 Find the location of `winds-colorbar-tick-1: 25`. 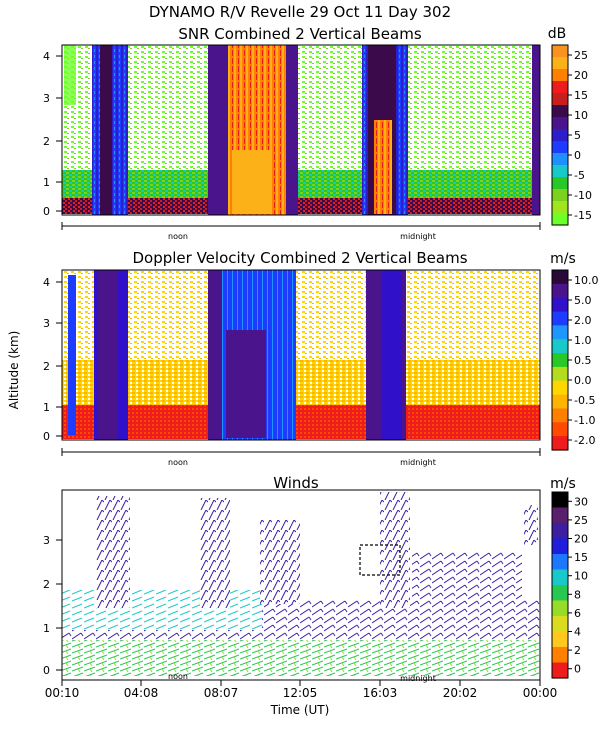

winds-colorbar-tick-1: 25 is located at coordinates (581, 520).